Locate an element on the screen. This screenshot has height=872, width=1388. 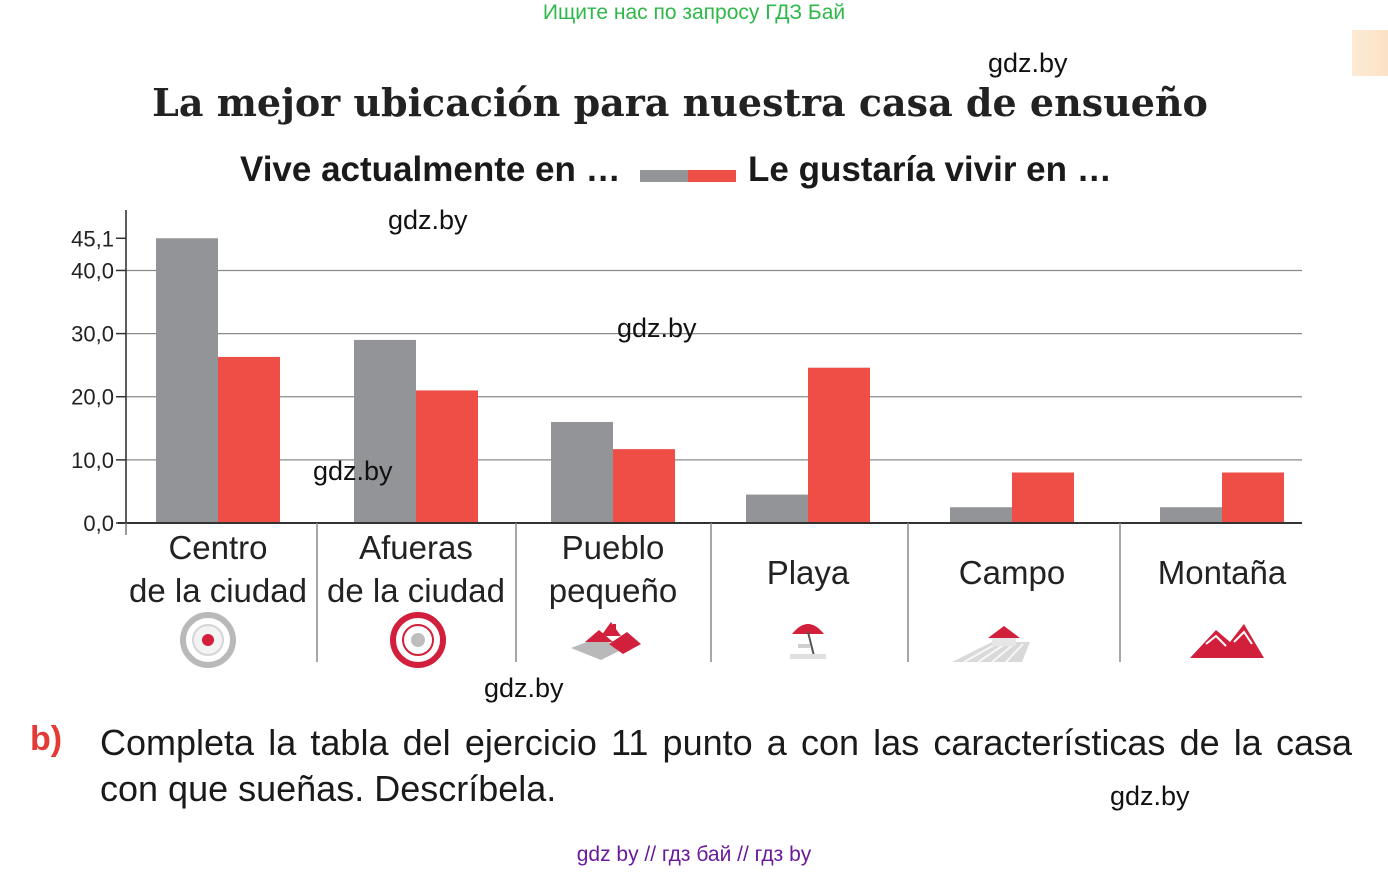
search-banner: Ищите нас по запросу ГДЗ Бай is located at coordinates (694, 12).